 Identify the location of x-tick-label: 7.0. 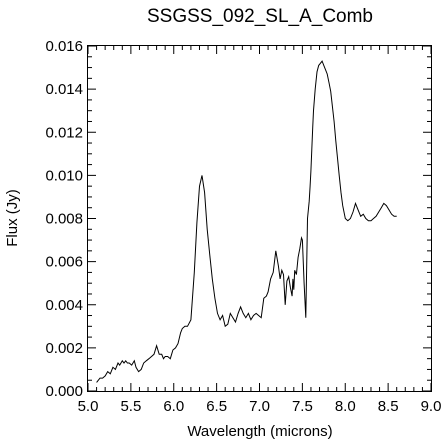
(259, 406).